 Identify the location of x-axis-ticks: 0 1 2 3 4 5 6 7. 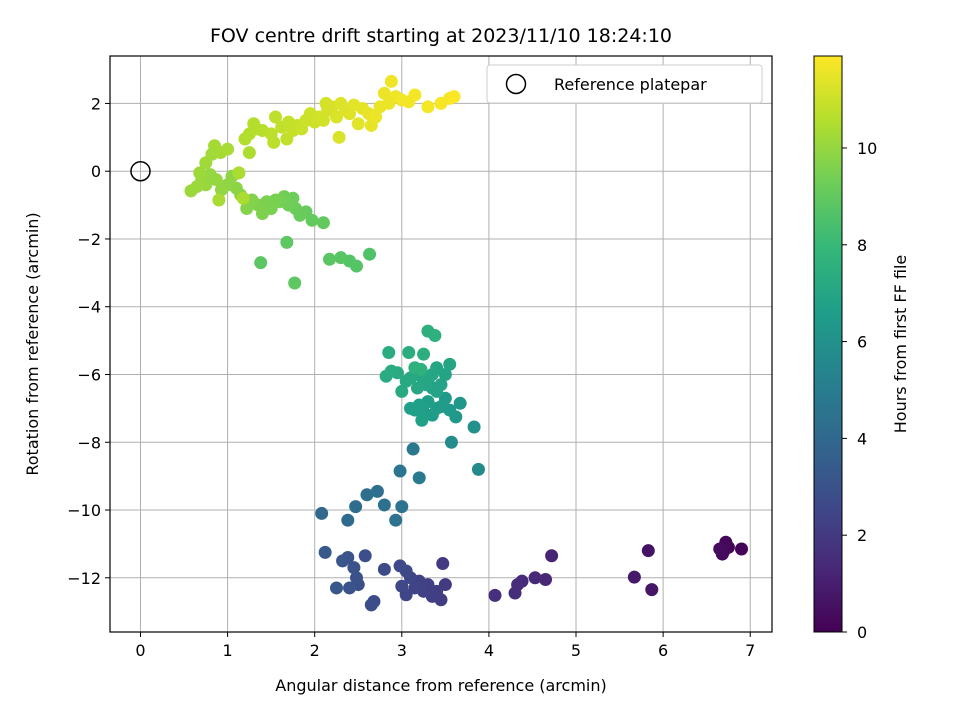
(445, 646).